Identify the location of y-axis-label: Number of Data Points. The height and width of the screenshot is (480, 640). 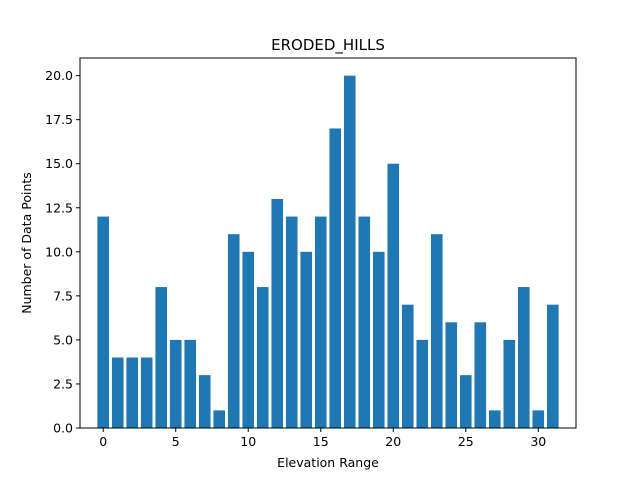
(26, 243).